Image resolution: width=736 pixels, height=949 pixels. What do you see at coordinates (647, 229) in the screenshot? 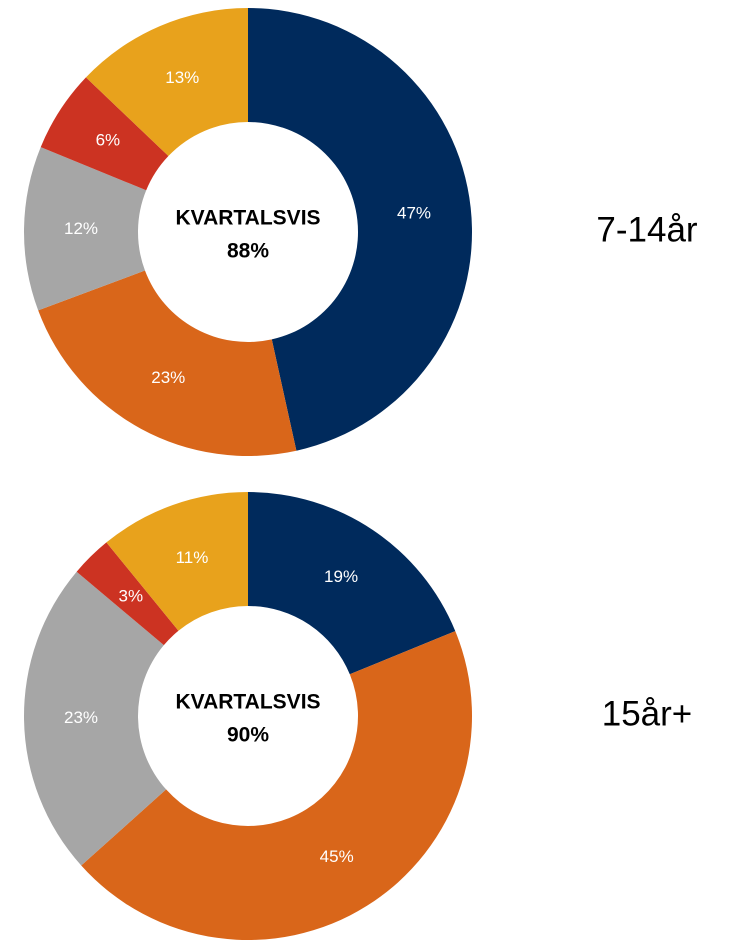
I see `group-label: 7-14år` at bounding box center [647, 229].